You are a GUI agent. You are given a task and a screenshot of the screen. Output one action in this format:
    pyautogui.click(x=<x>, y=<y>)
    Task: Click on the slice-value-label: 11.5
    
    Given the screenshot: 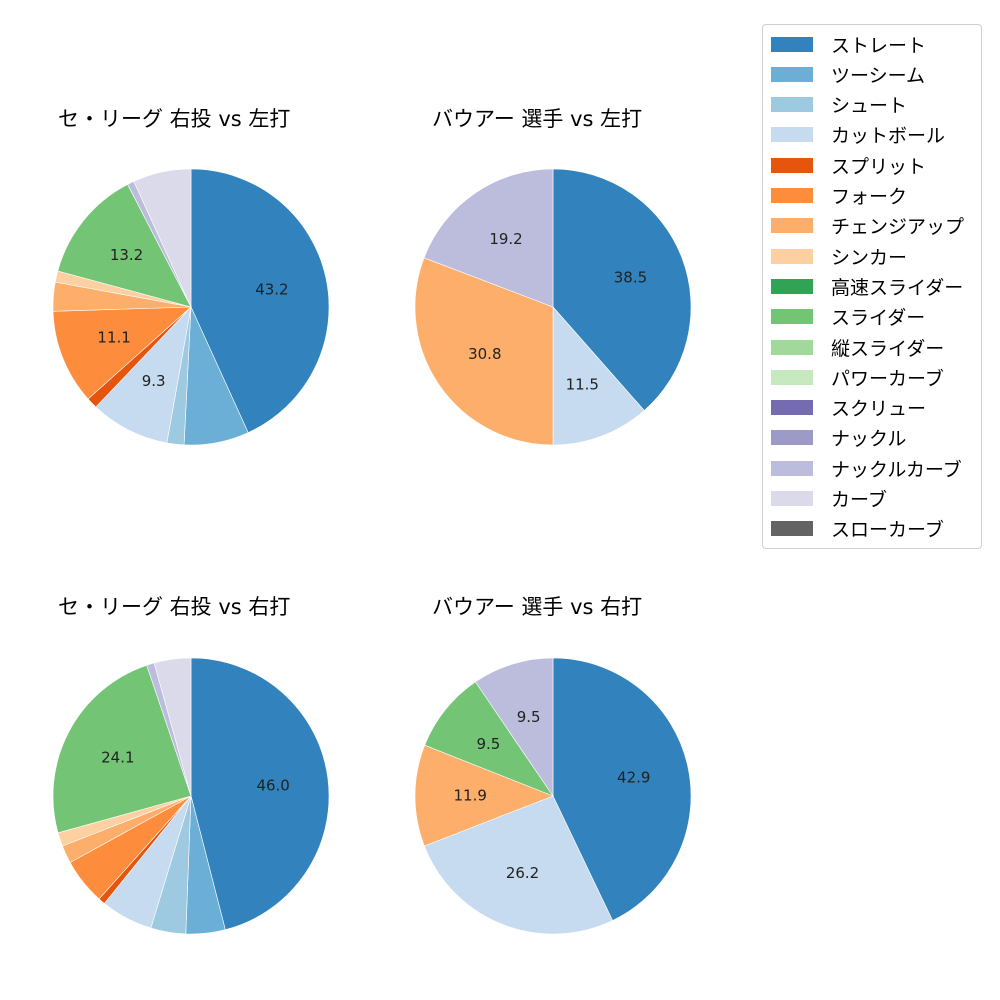 What is the action you would take?
    pyautogui.click(x=582, y=384)
    